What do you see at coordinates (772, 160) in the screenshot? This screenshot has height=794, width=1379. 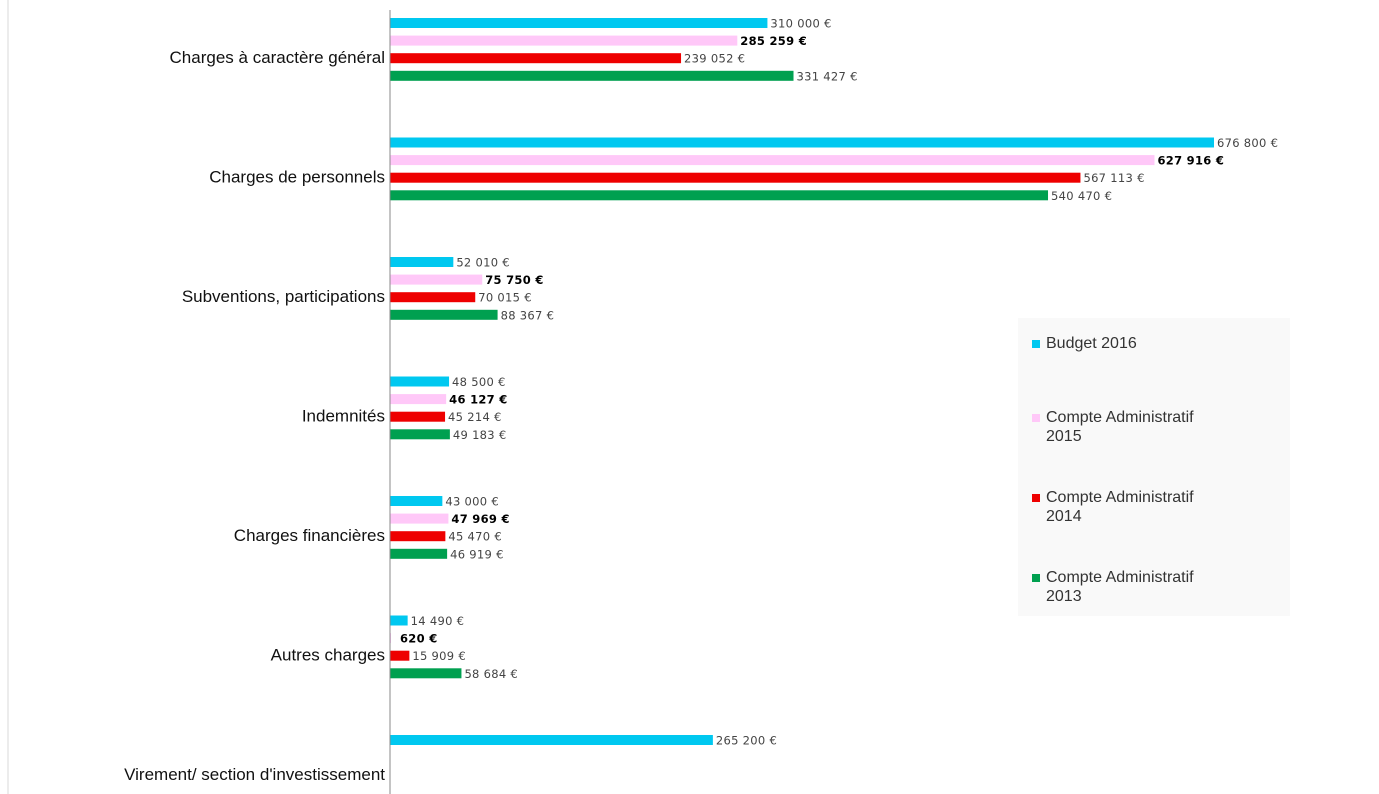 I see `bar-compte-administratif-2015-charges-de-personnels` at bounding box center [772, 160].